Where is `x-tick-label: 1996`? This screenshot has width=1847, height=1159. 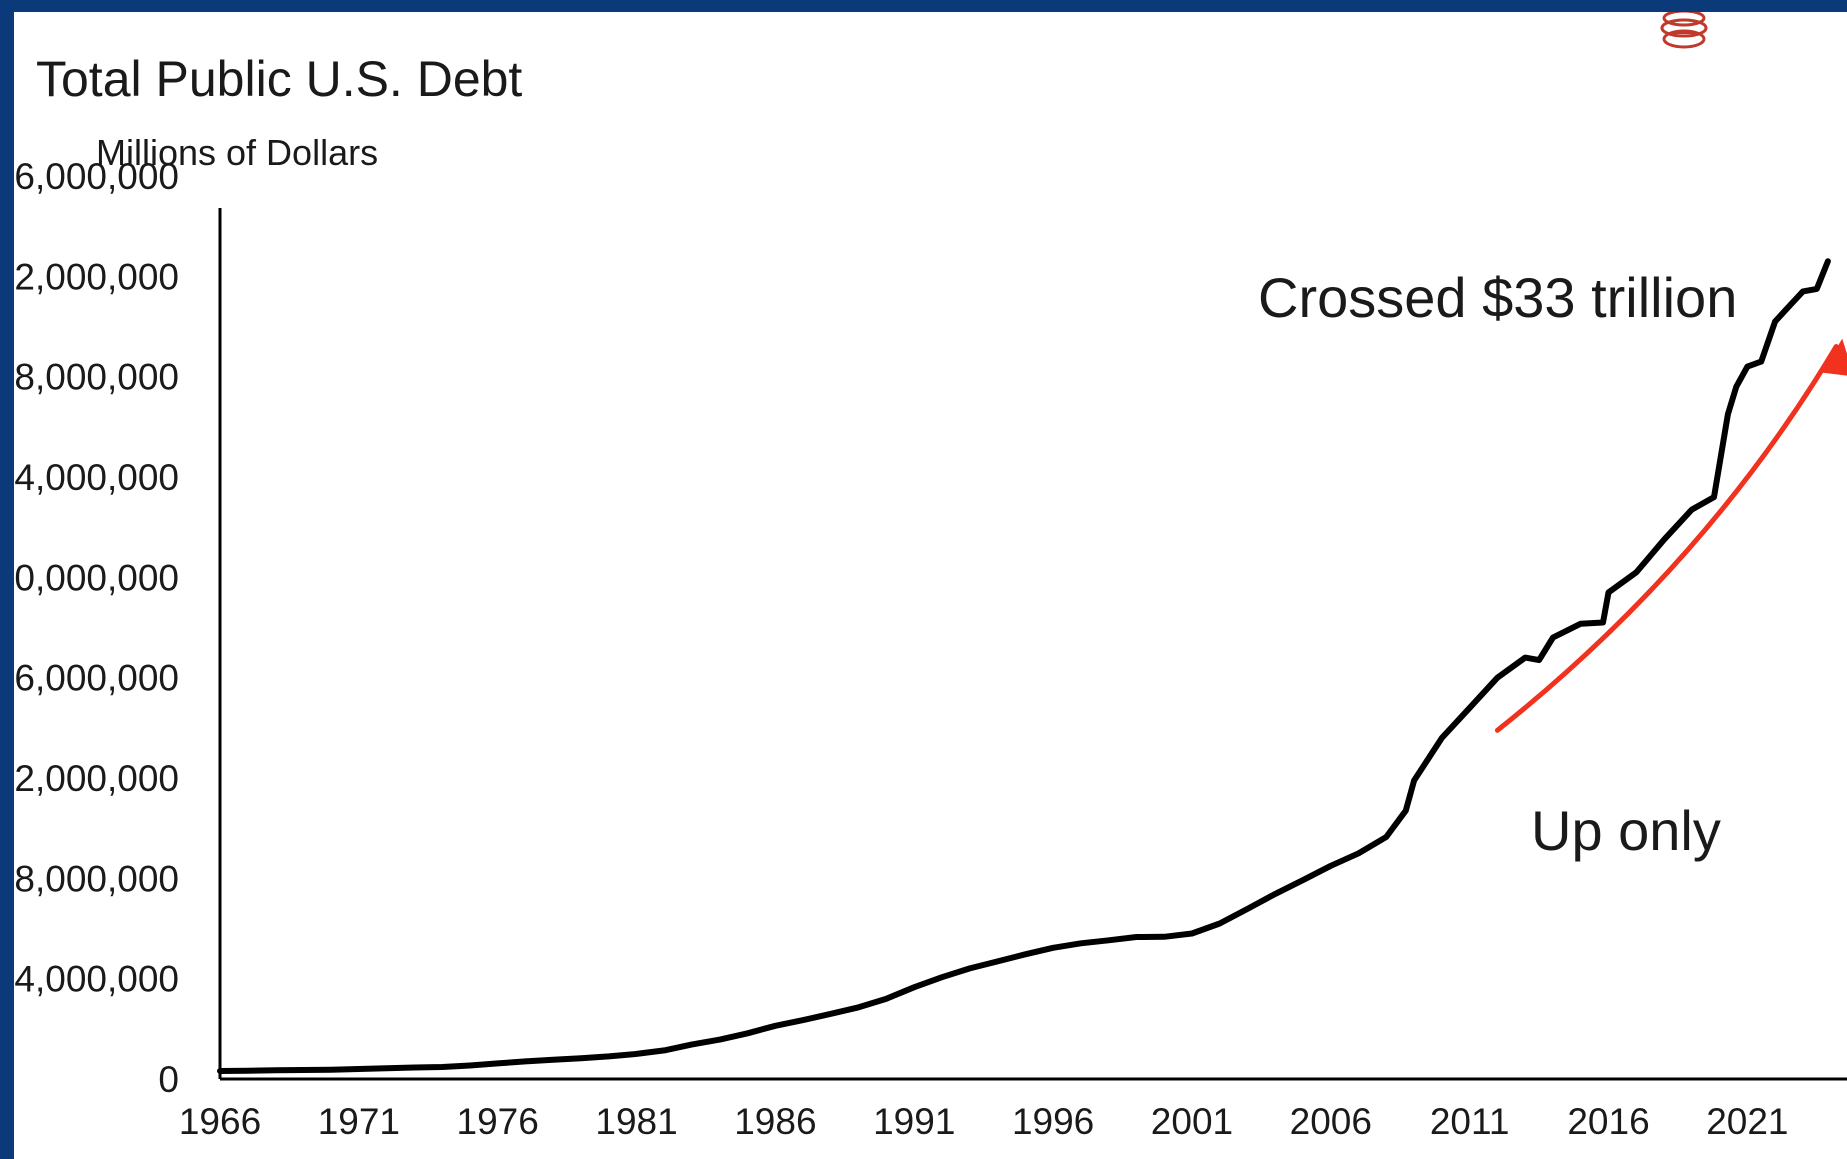 x-tick-label: 1996 is located at coordinates (1053, 1121).